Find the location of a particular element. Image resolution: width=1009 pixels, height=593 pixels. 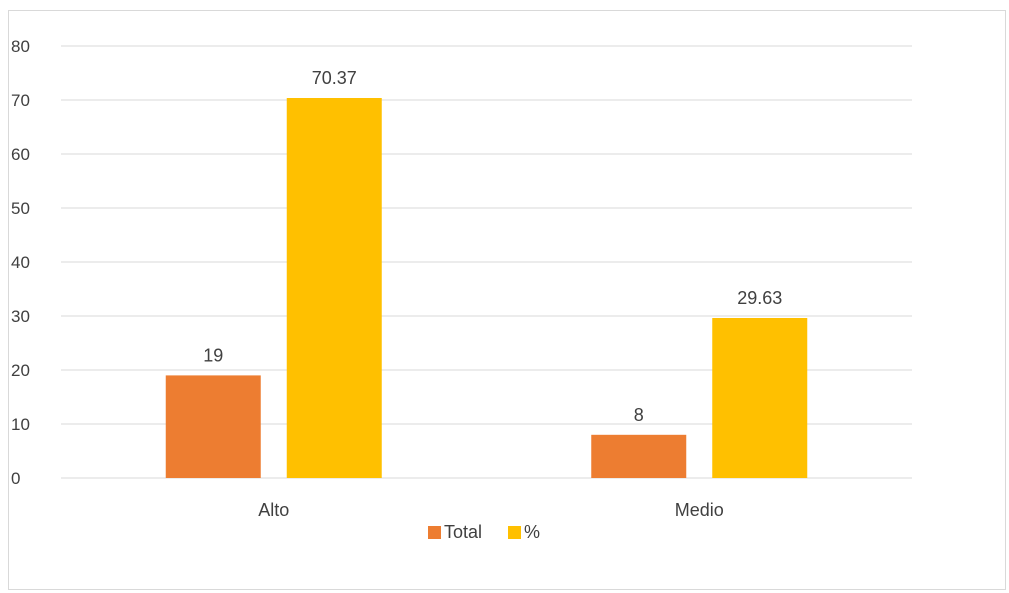

bar-alto-percent is located at coordinates (334, 288).